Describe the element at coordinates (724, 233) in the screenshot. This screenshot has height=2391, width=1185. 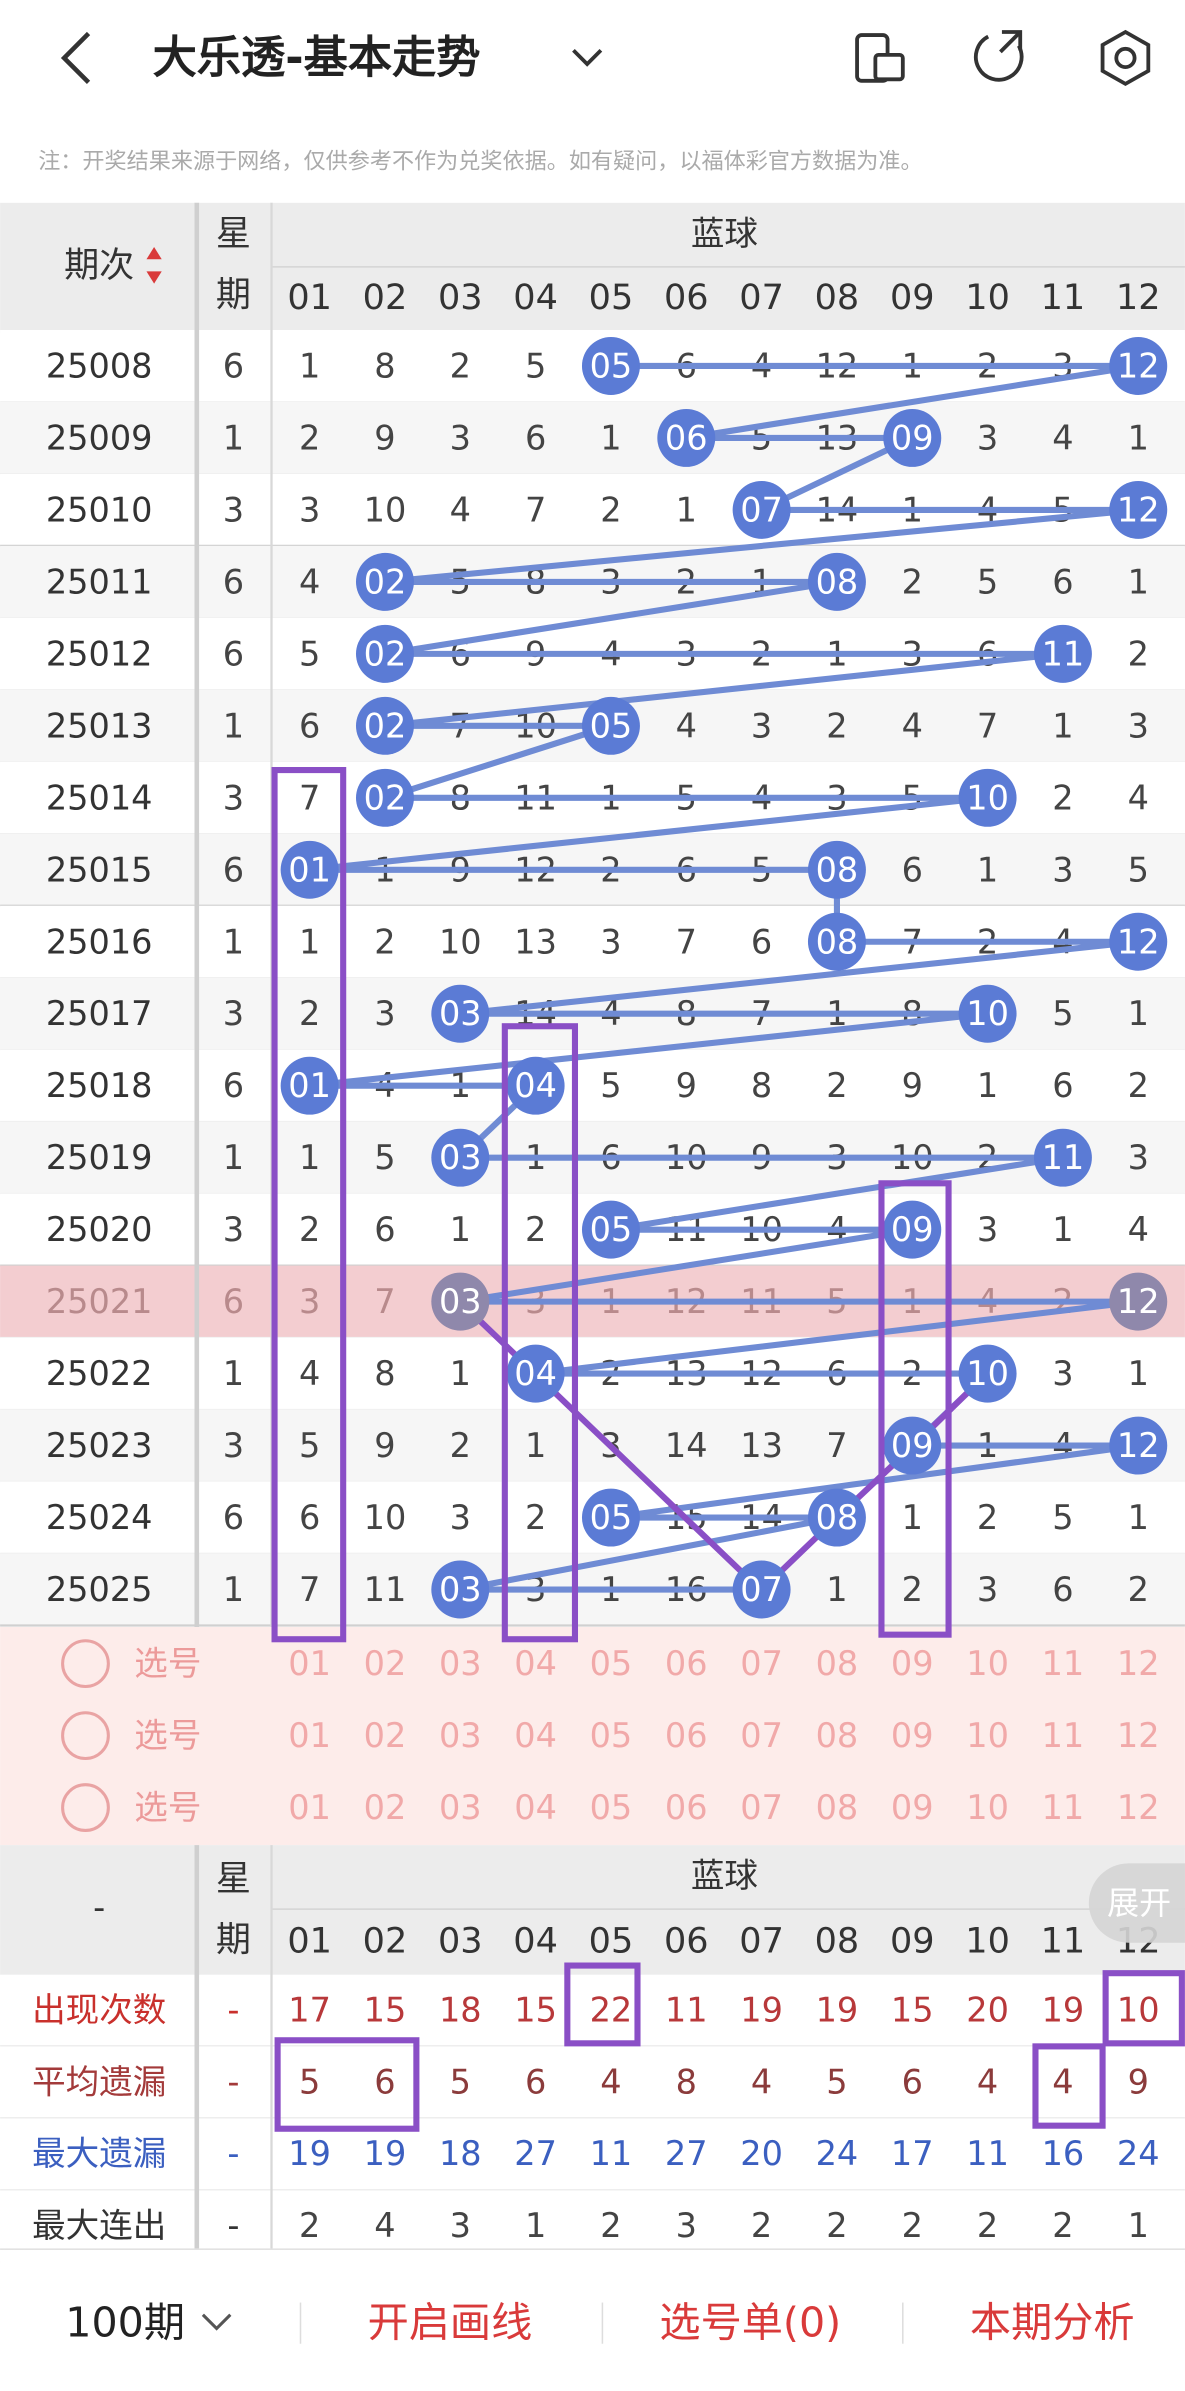
I see `group-header: 蓝球` at that location.